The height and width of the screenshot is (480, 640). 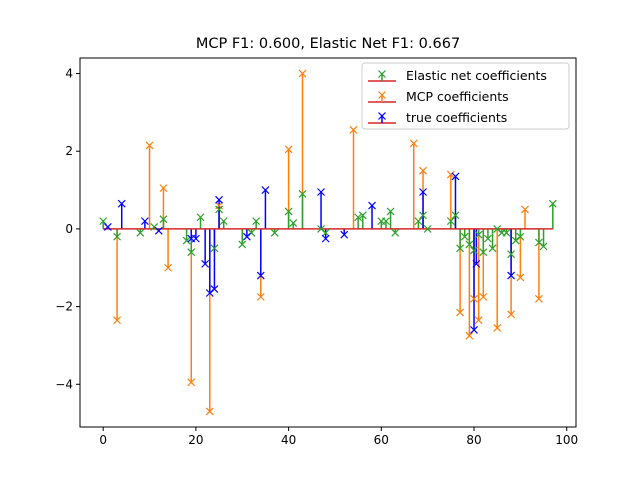 What do you see at coordinates (69, 229) in the screenshot?
I see `y-tick-label: 0` at bounding box center [69, 229].